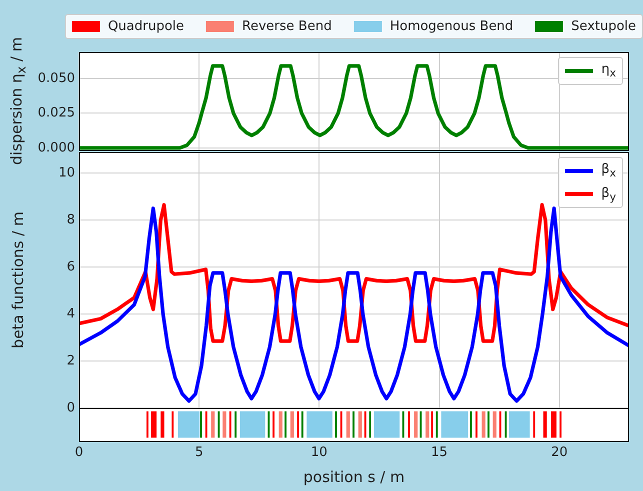 The width and height of the screenshot is (643, 491). What do you see at coordinates (70, 408) in the screenshot?
I see `y-tick-label: 0` at bounding box center [70, 408].